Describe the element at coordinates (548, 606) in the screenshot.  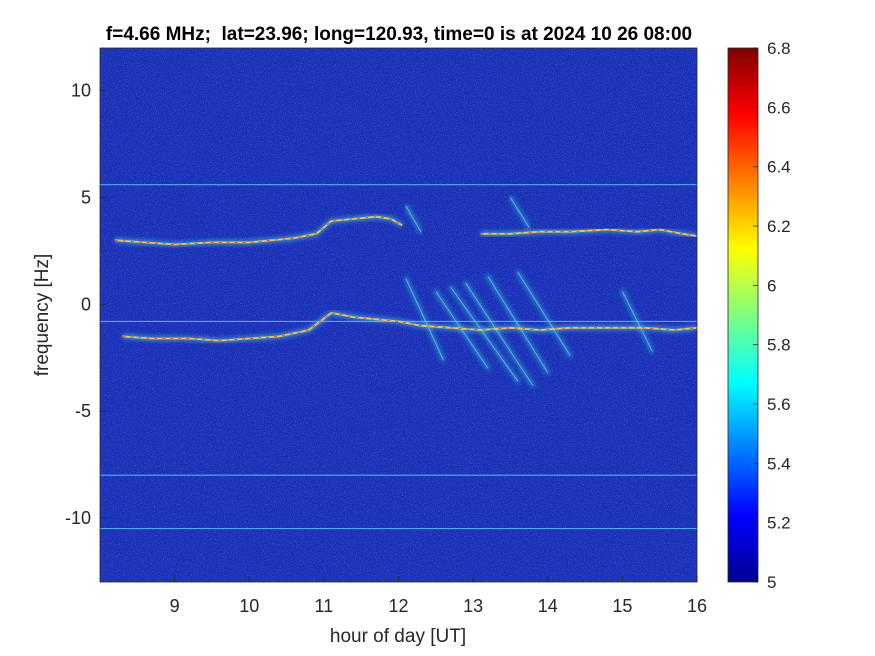
I see `x-tick-label: 14` at that location.